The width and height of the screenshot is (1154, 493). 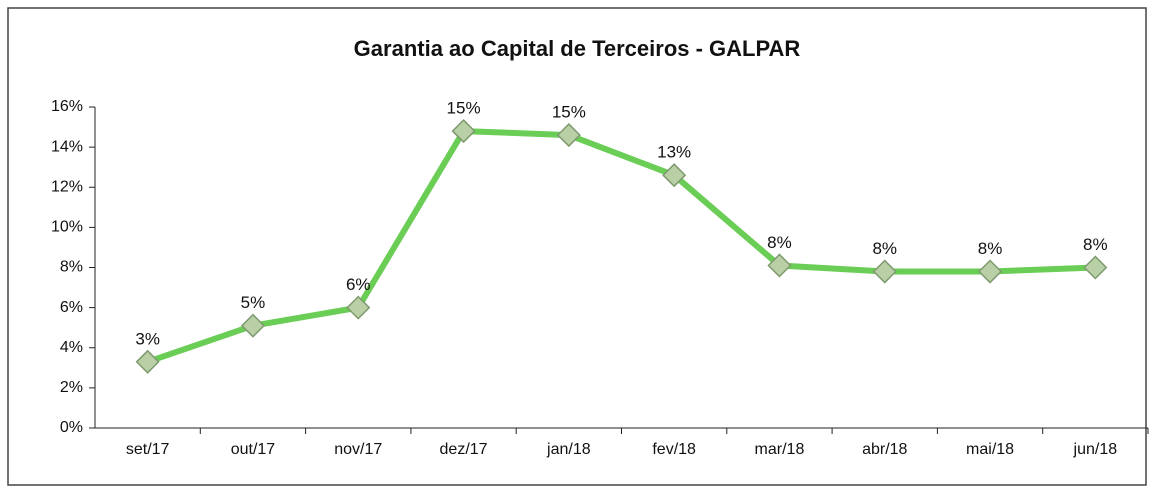 I want to click on x-tick-label: abr/18, so click(x=884, y=449).